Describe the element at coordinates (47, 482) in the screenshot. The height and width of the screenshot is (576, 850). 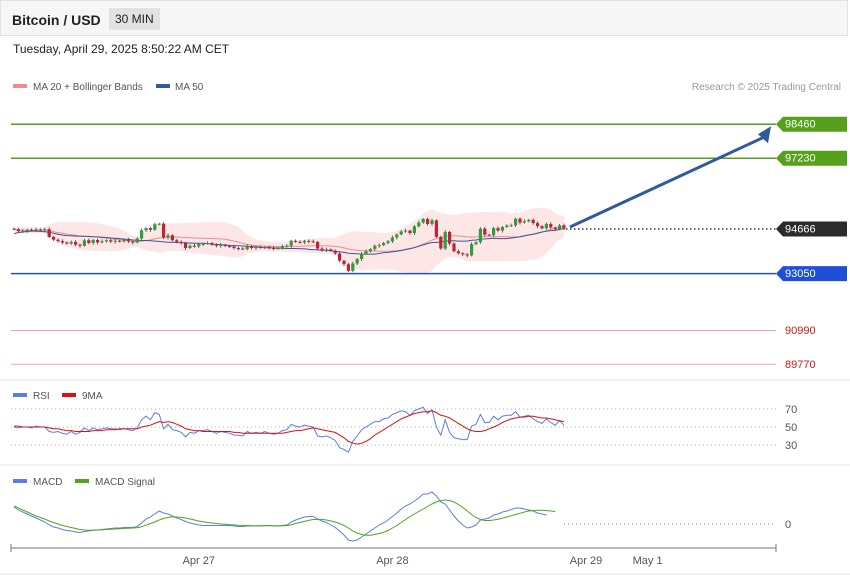
I see `macd-legend-label: MACD` at that location.